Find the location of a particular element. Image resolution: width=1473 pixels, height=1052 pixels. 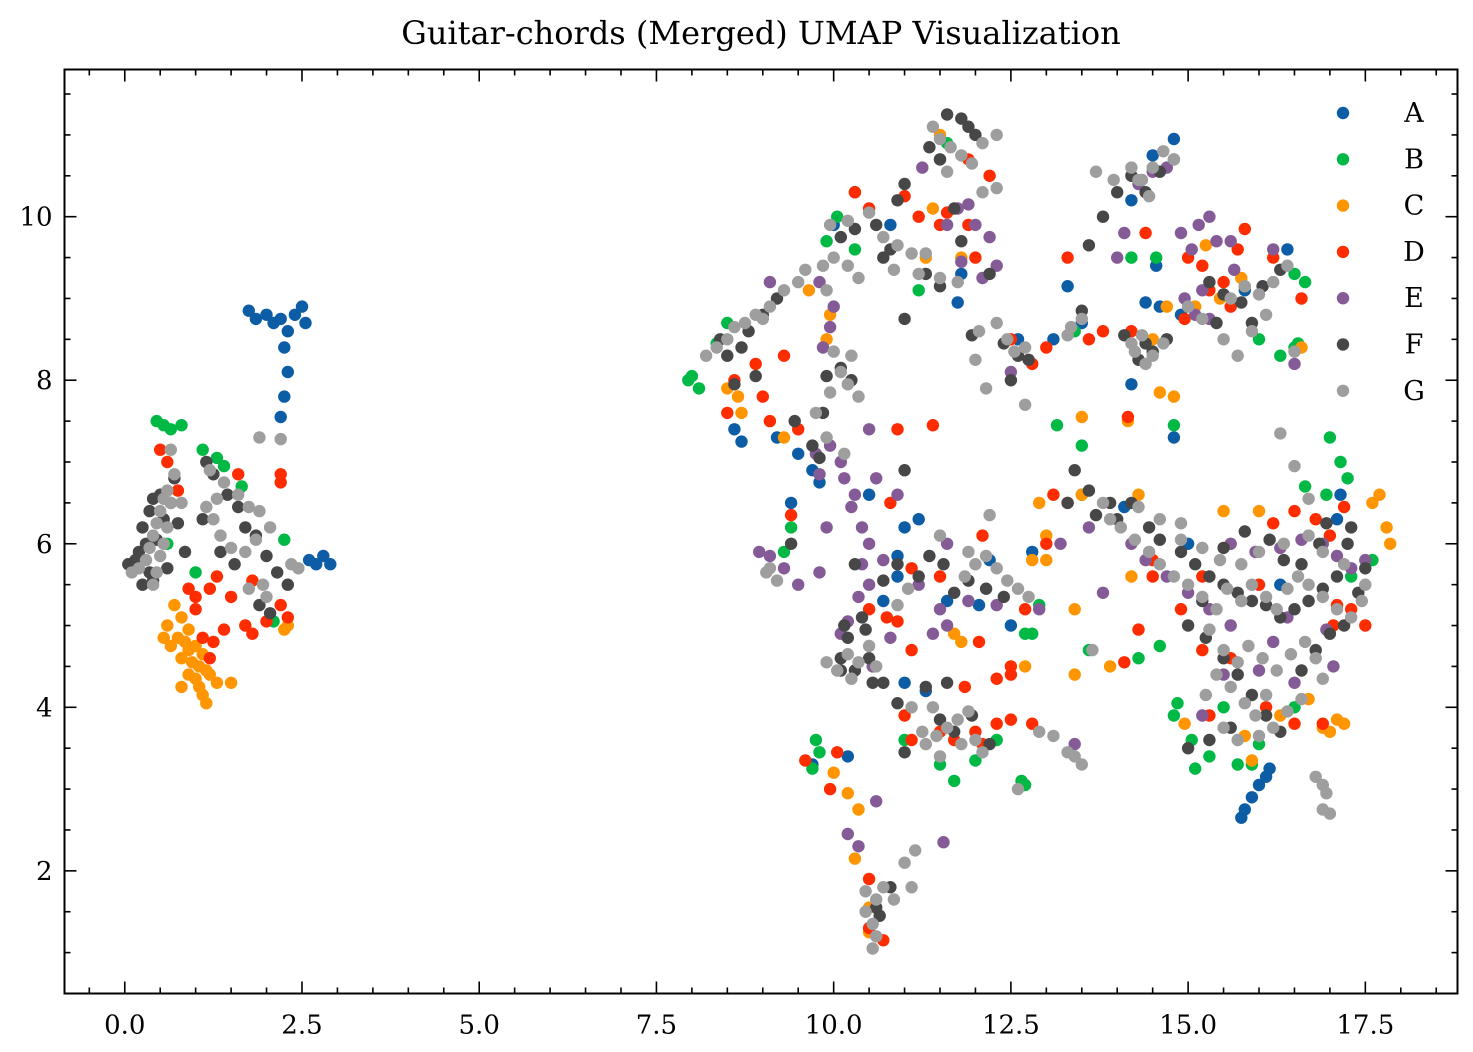

legend-marker-D is located at coordinates (1343, 252).